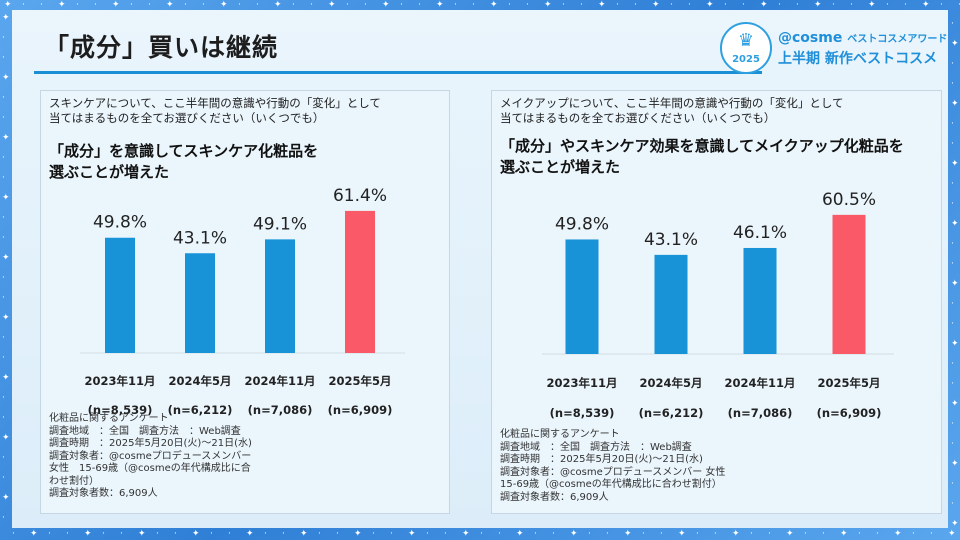 This screenshot has height=540, width=960. I want to click on sample-size-label: (n=6,909), so click(360, 410).